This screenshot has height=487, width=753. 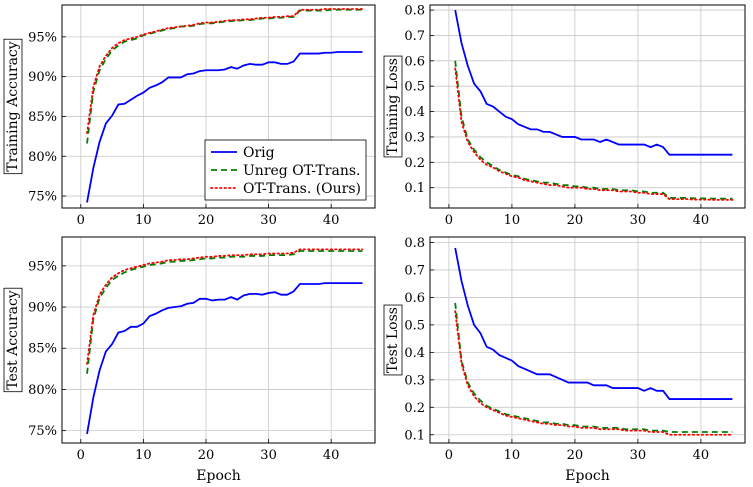 I want to click on y-axis-label-text: Training Loss, so click(x=393, y=106).